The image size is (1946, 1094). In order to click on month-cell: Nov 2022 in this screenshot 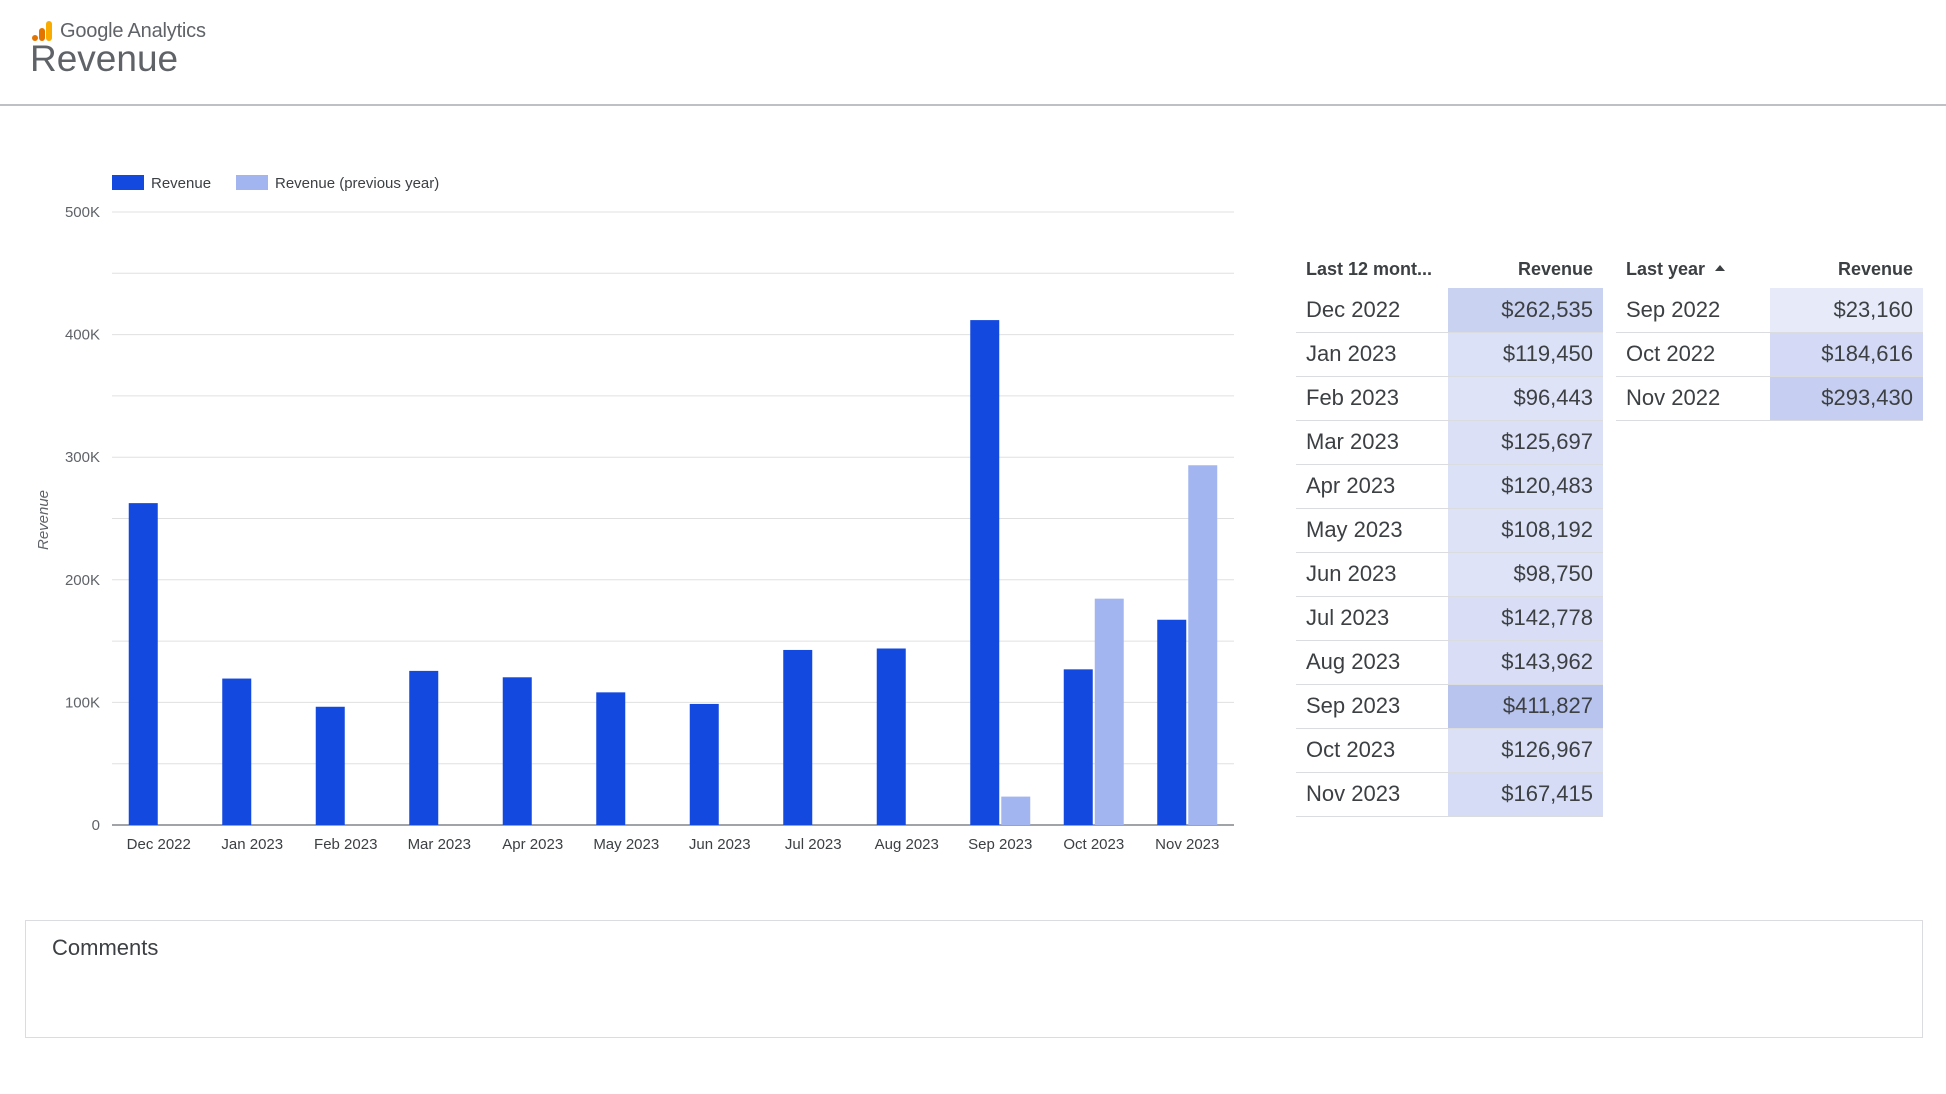, I will do `click(1693, 398)`.